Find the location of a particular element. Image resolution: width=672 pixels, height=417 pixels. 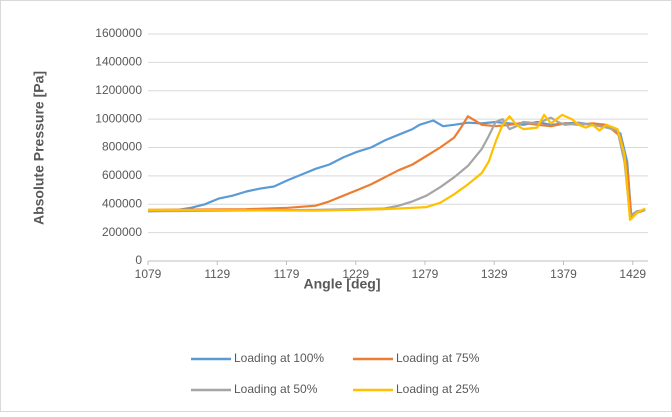

x-tick-label: 1129 is located at coordinates (217, 274).